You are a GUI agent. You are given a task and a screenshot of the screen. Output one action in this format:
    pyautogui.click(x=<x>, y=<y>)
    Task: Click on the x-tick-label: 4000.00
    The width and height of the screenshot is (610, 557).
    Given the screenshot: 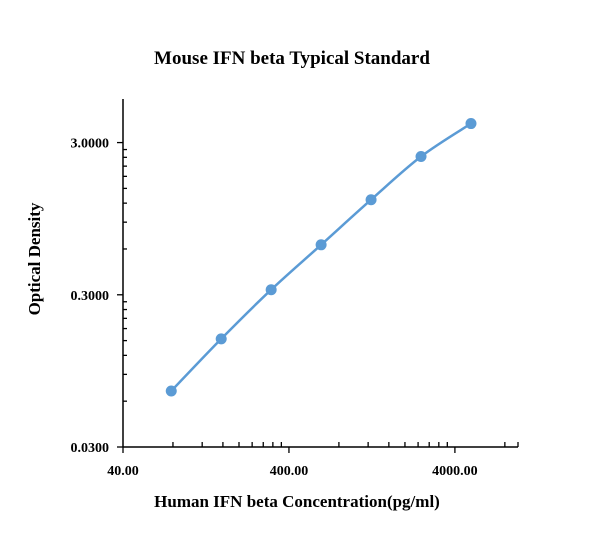 What is the action you would take?
    pyautogui.click(x=455, y=471)
    